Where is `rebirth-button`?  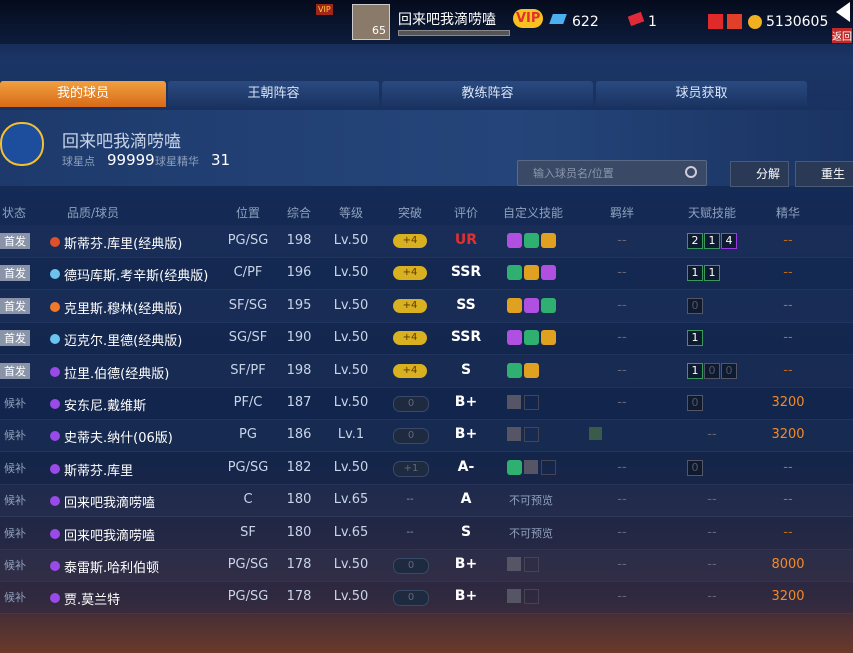
rebirth-button is located at coordinates (824, 174).